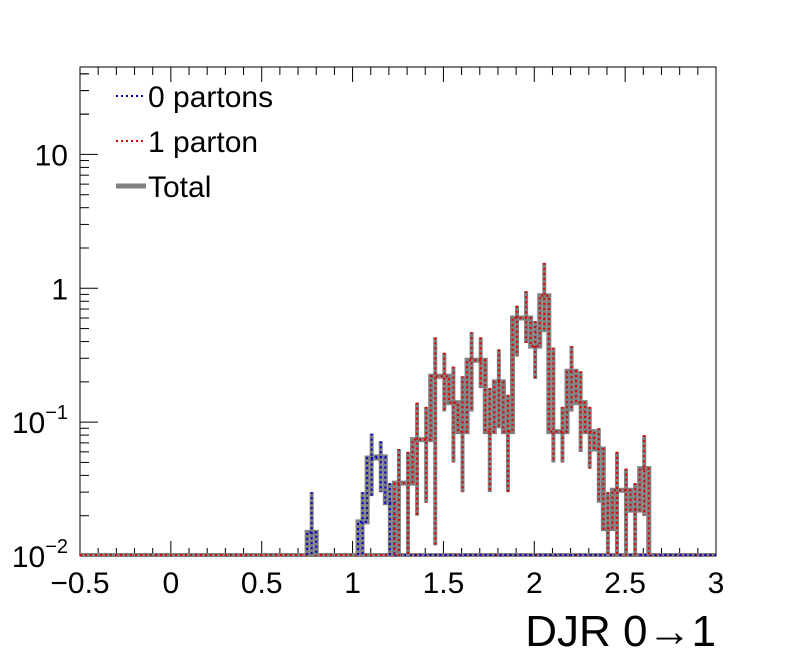 The image size is (796, 672). I want to click on total-step-high, so click(521, 424).